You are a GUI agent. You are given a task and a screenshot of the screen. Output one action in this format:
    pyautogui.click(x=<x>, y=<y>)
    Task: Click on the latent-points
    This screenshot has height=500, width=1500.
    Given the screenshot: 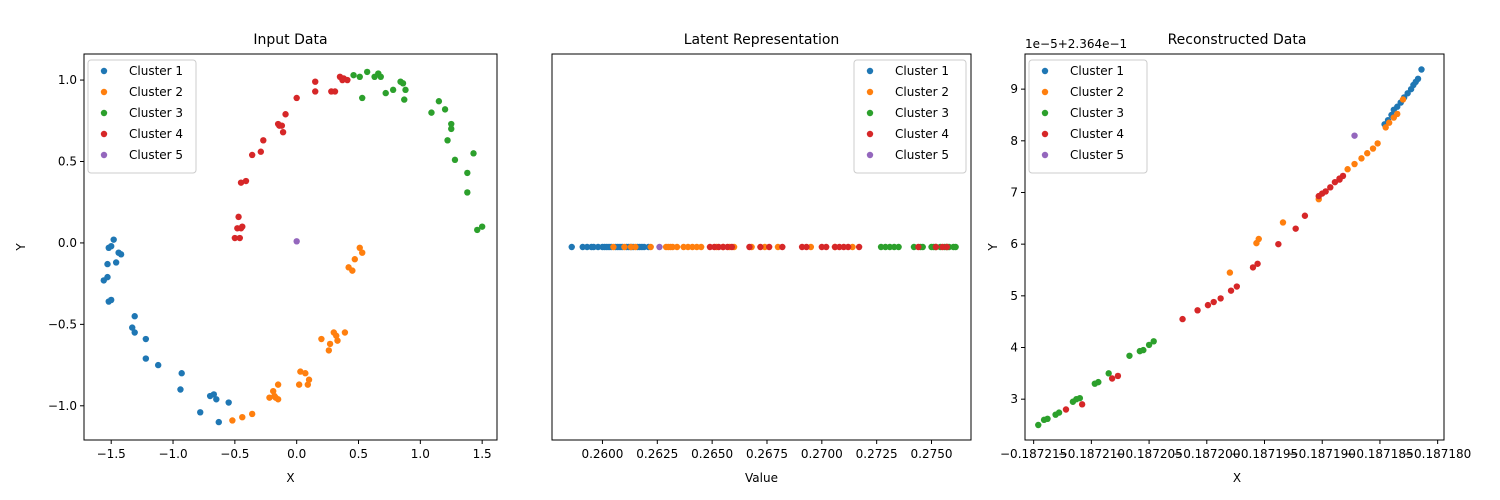 What is the action you would take?
    pyautogui.click(x=763, y=247)
    